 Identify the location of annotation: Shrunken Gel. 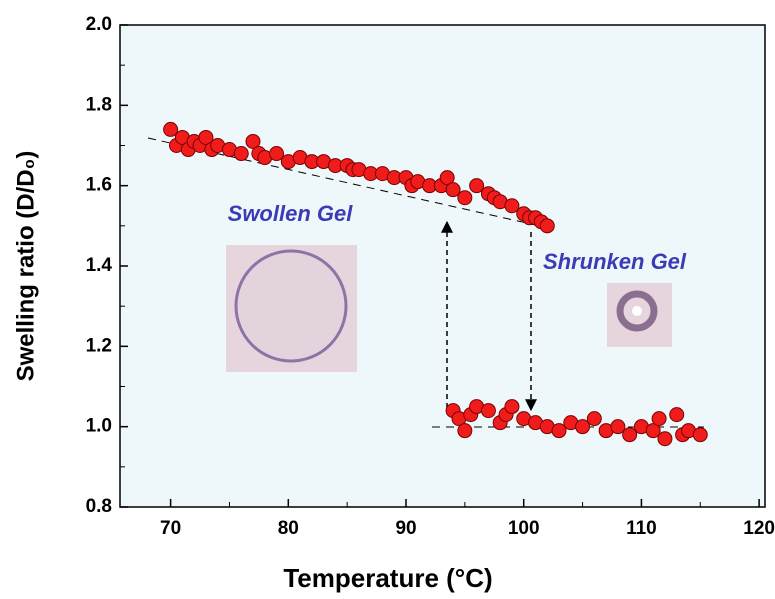
(615, 261).